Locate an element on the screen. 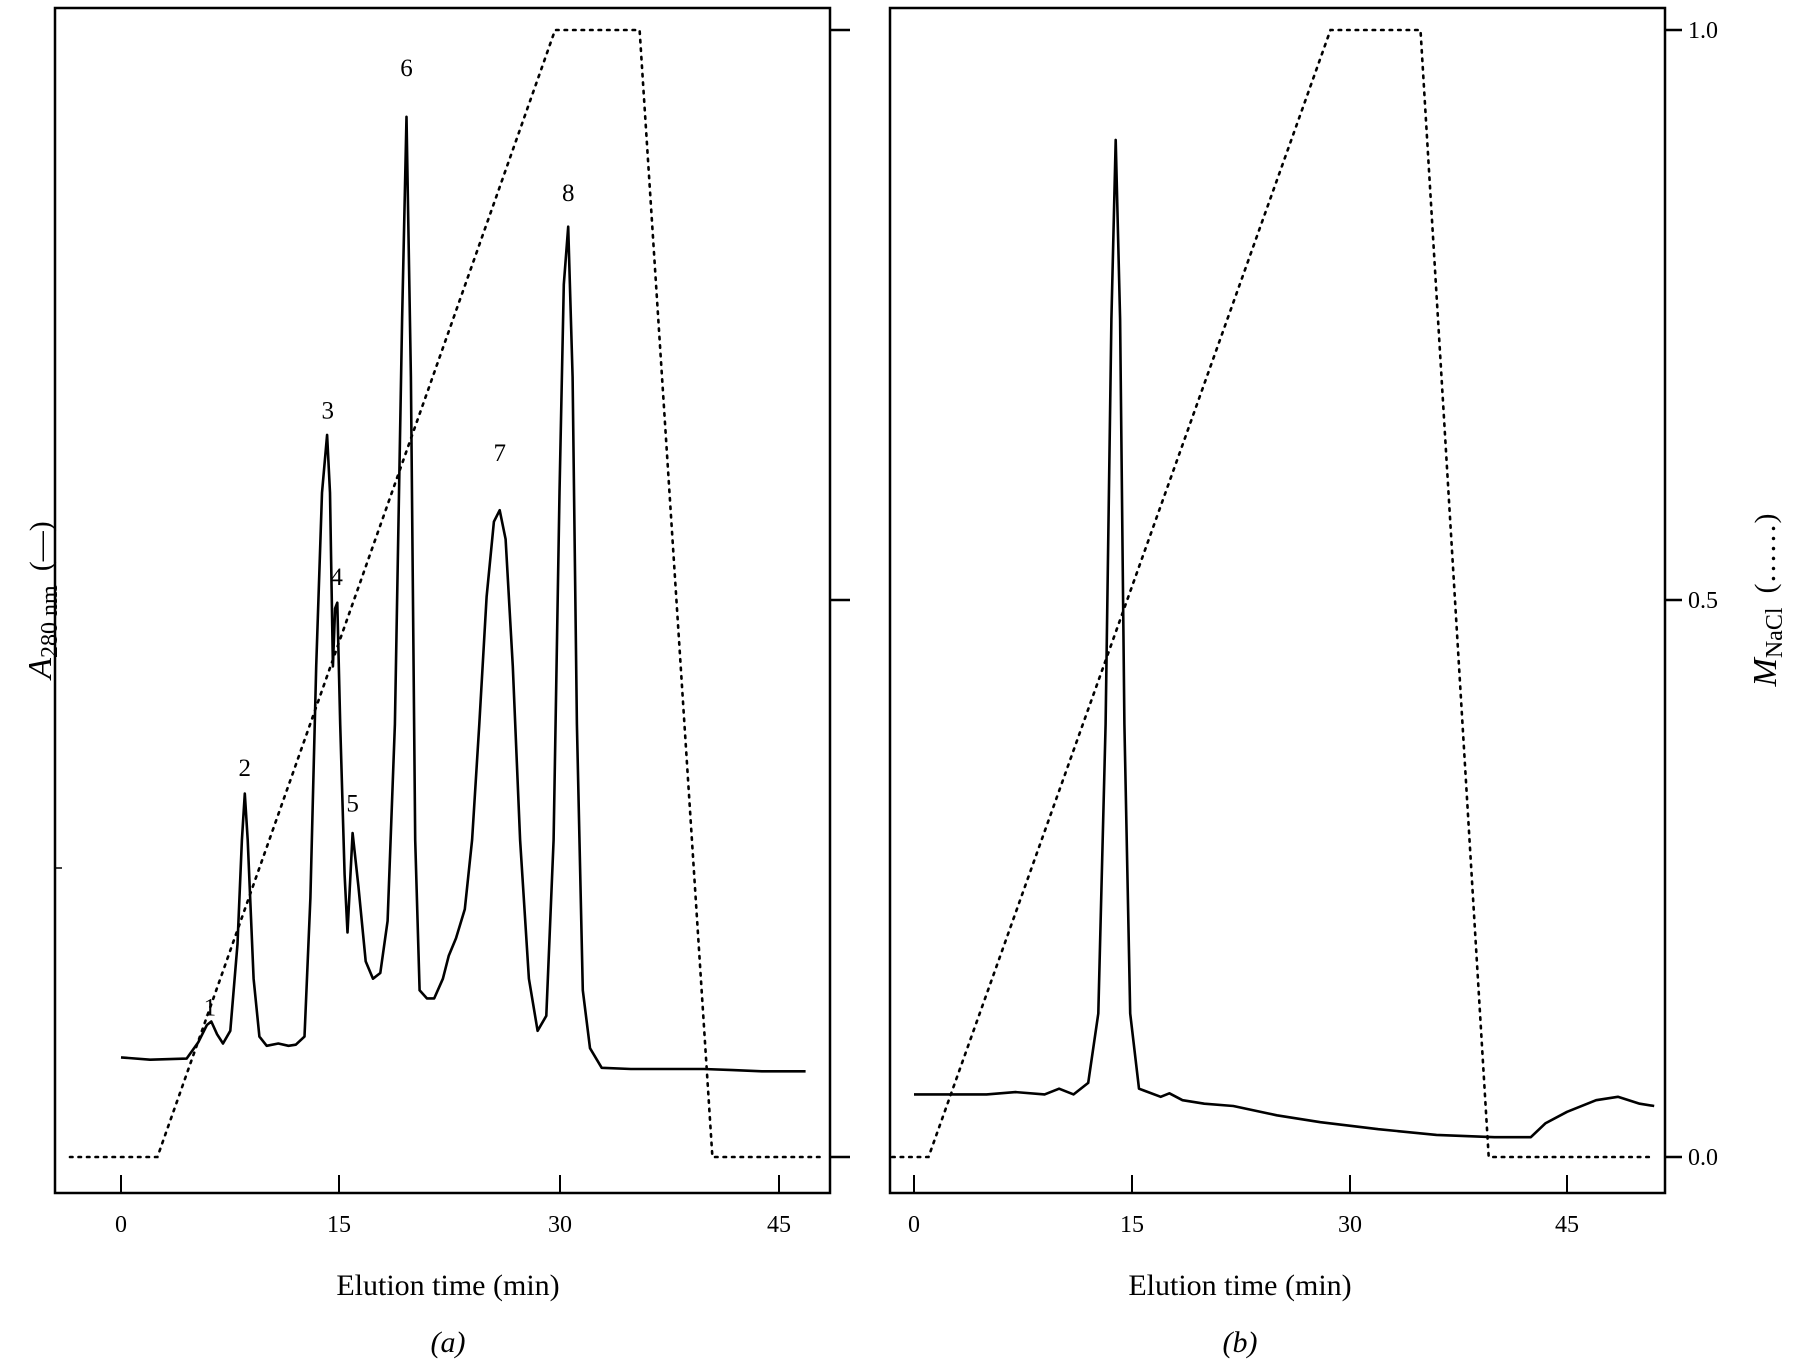 Image resolution: width=1800 pixels, height=1363 pixels. panel-a-xtick-label-0: 0 is located at coordinates (121, 1225).